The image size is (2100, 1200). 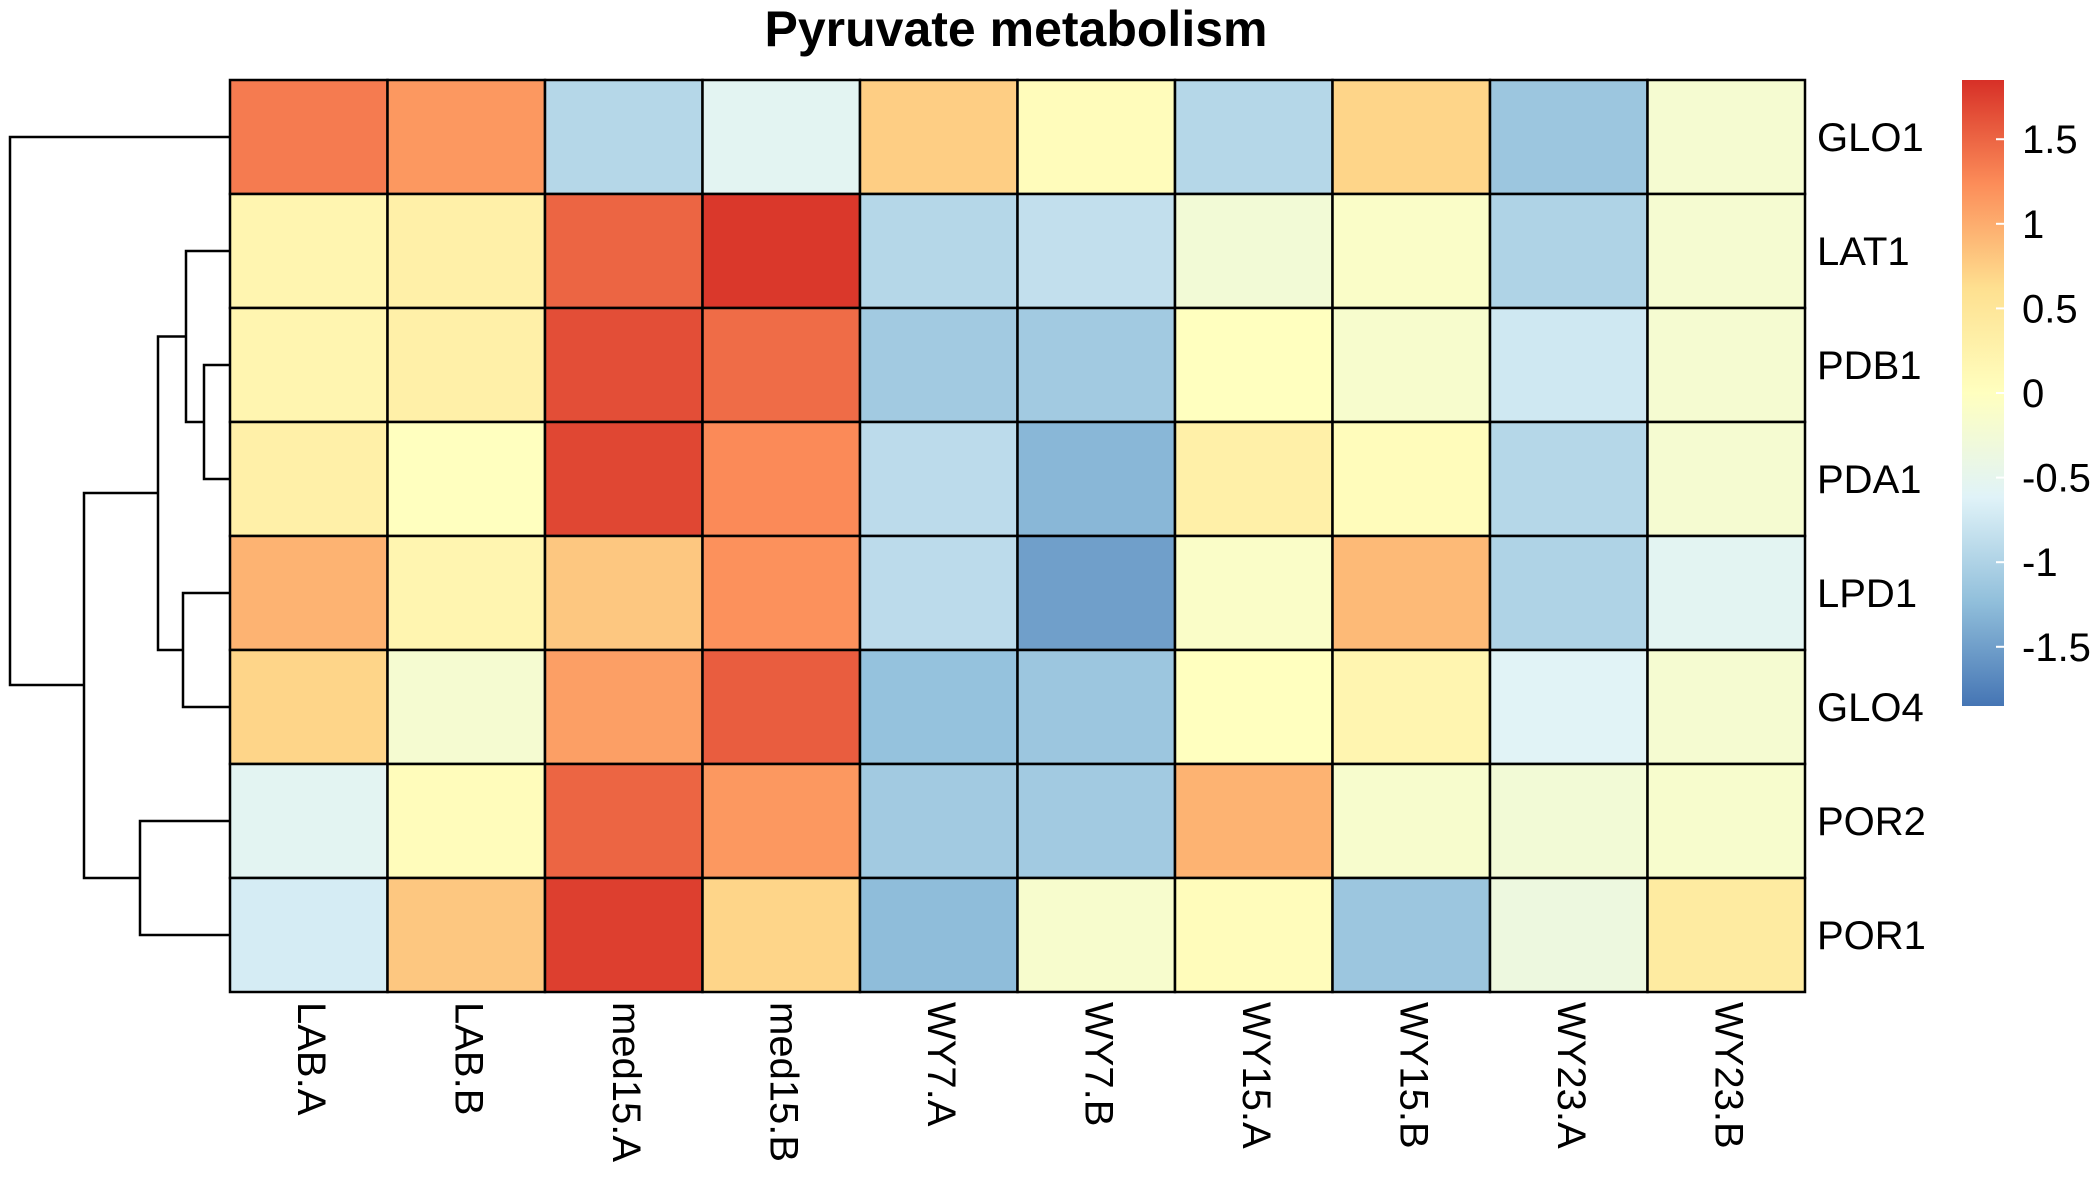 What do you see at coordinates (1870, 138) in the screenshot?
I see `row-label: GLO1` at bounding box center [1870, 138].